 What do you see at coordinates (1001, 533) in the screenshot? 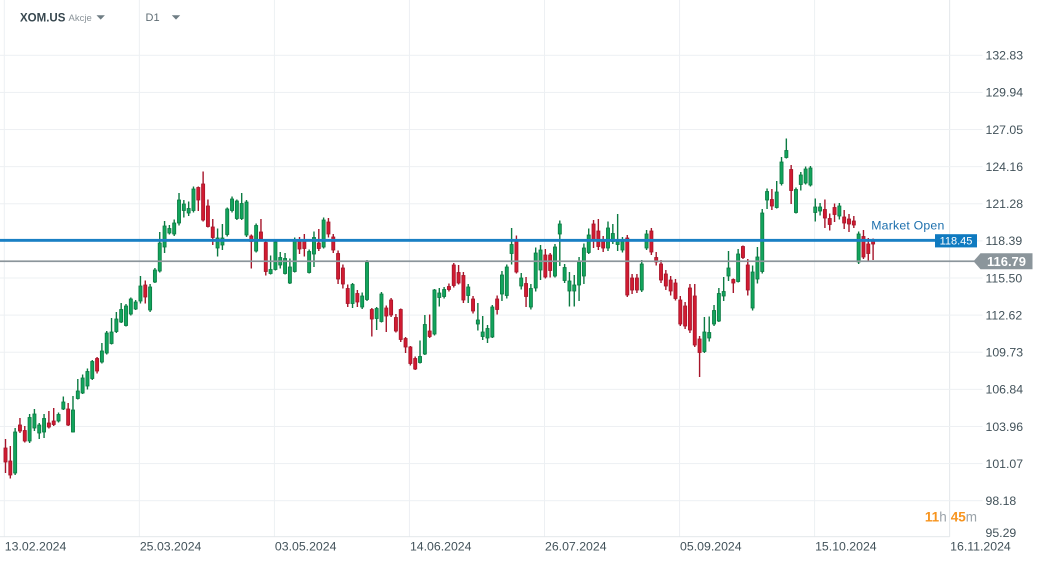
I see `svg-text: 95.29` at bounding box center [1001, 533].